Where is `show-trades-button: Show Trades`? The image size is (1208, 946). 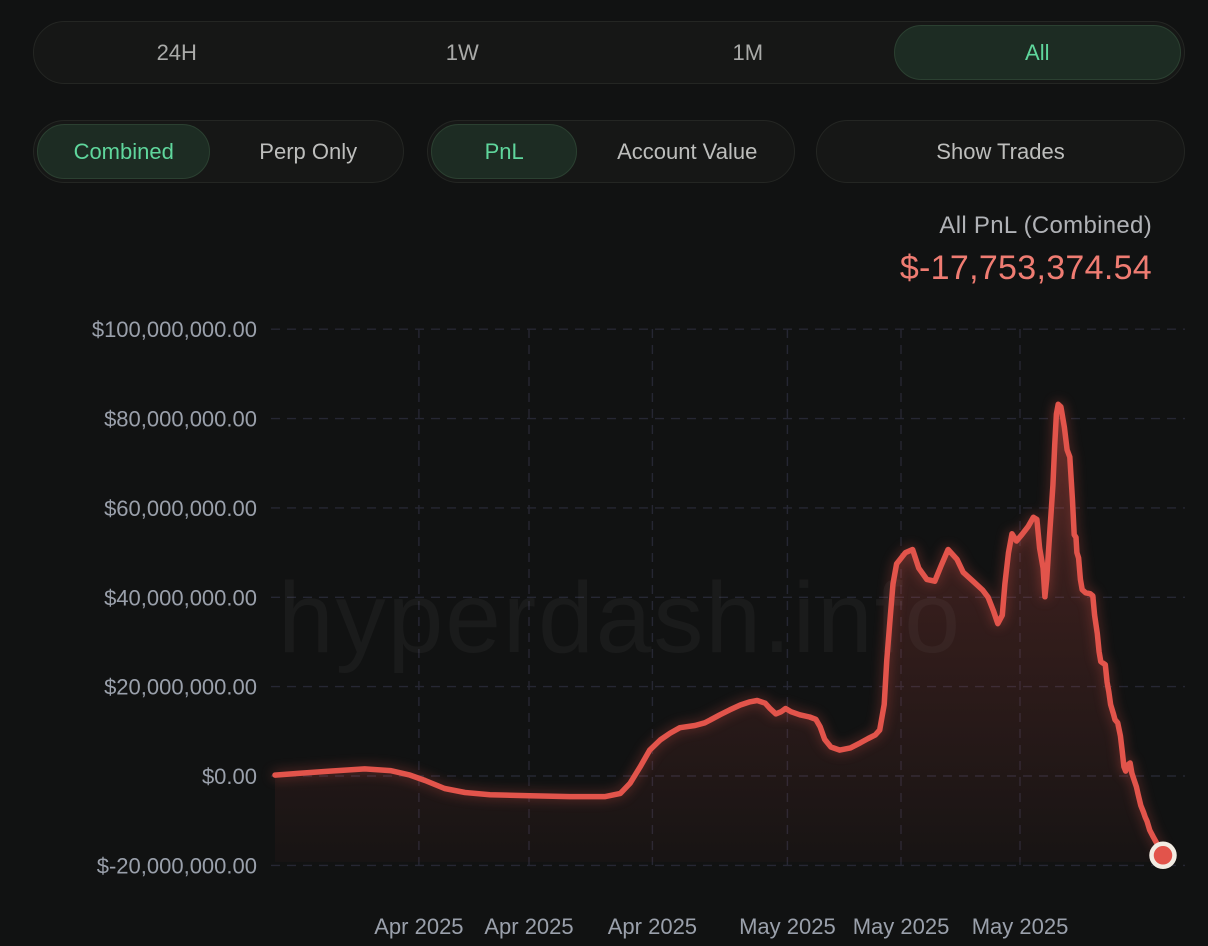 show-trades-button: Show Trades is located at coordinates (1000, 151).